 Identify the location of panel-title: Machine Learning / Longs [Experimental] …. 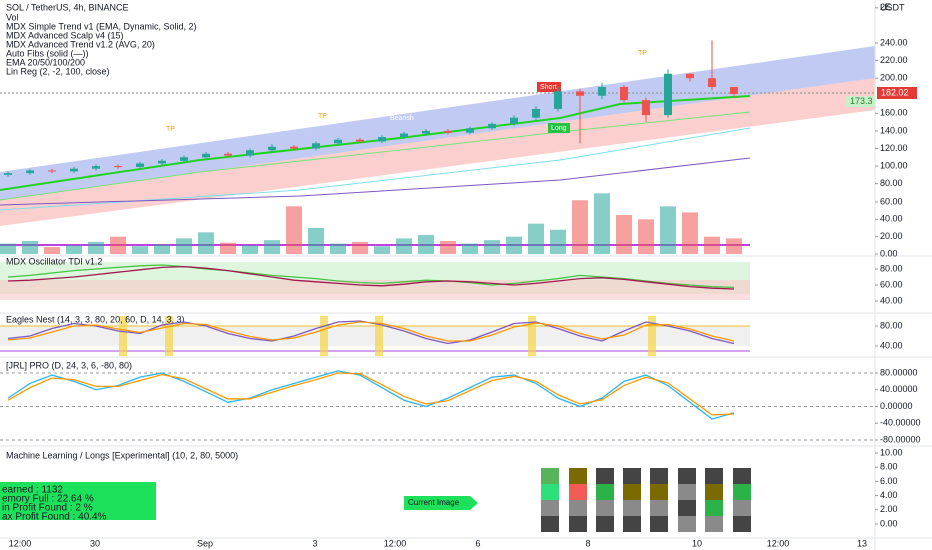
(122, 455).